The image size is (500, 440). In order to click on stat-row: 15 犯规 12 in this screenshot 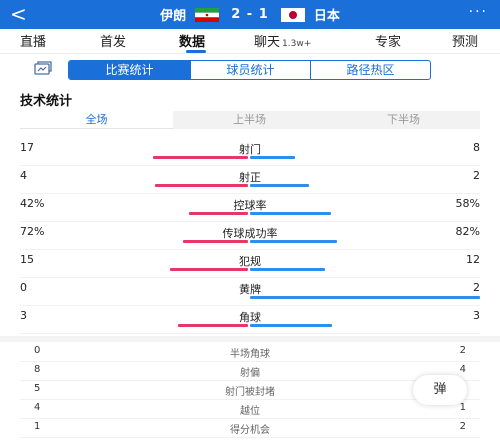, I will do `click(250, 265)`.